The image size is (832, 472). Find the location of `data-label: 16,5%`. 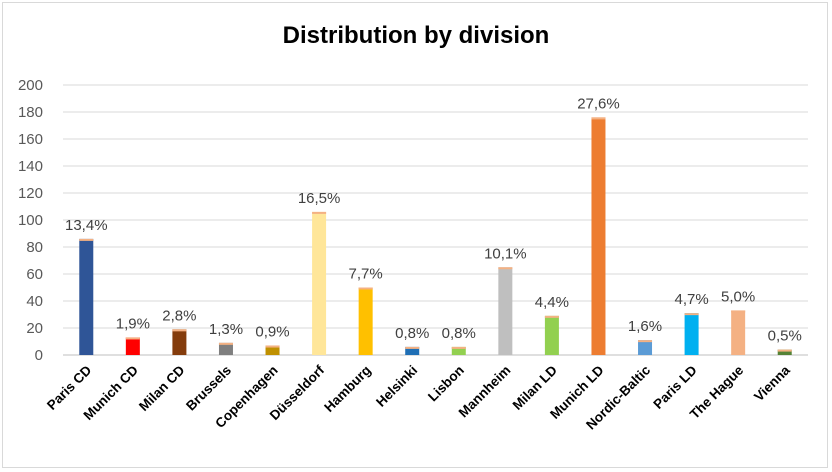

data-label: 16,5% is located at coordinates (319, 198).